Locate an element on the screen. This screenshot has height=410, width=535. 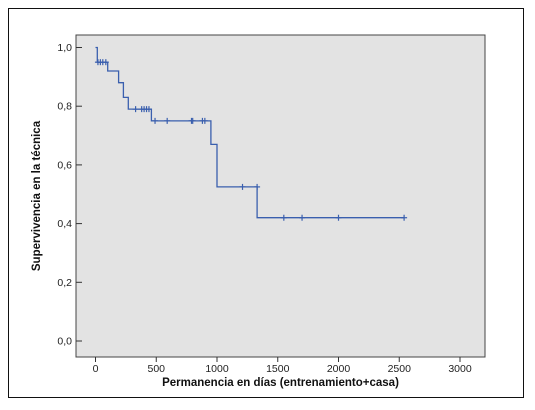
x-tick-label: 2500 is located at coordinates (400, 369).